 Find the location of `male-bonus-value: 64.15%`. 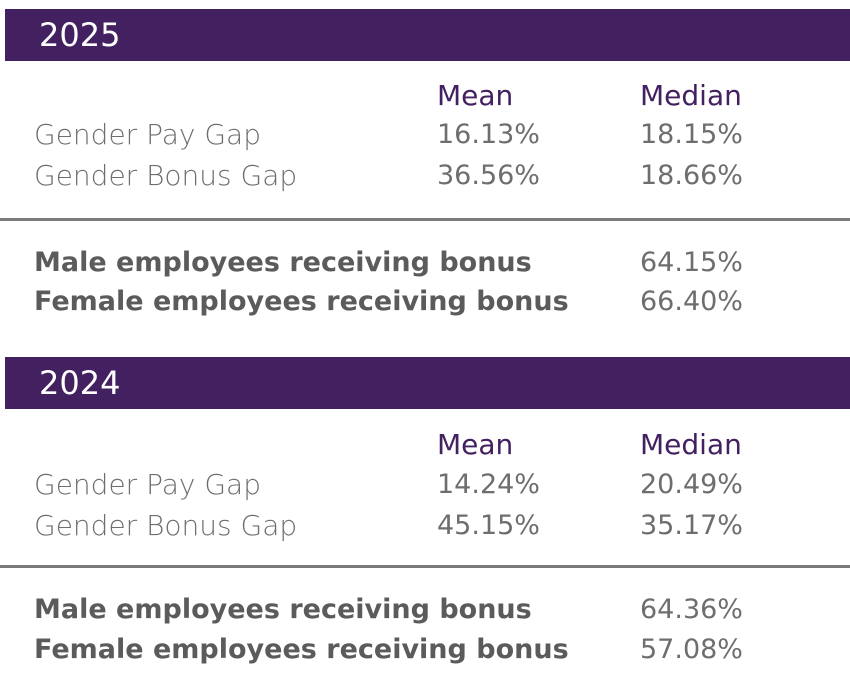

male-bonus-value: 64.15% is located at coordinates (691, 262).